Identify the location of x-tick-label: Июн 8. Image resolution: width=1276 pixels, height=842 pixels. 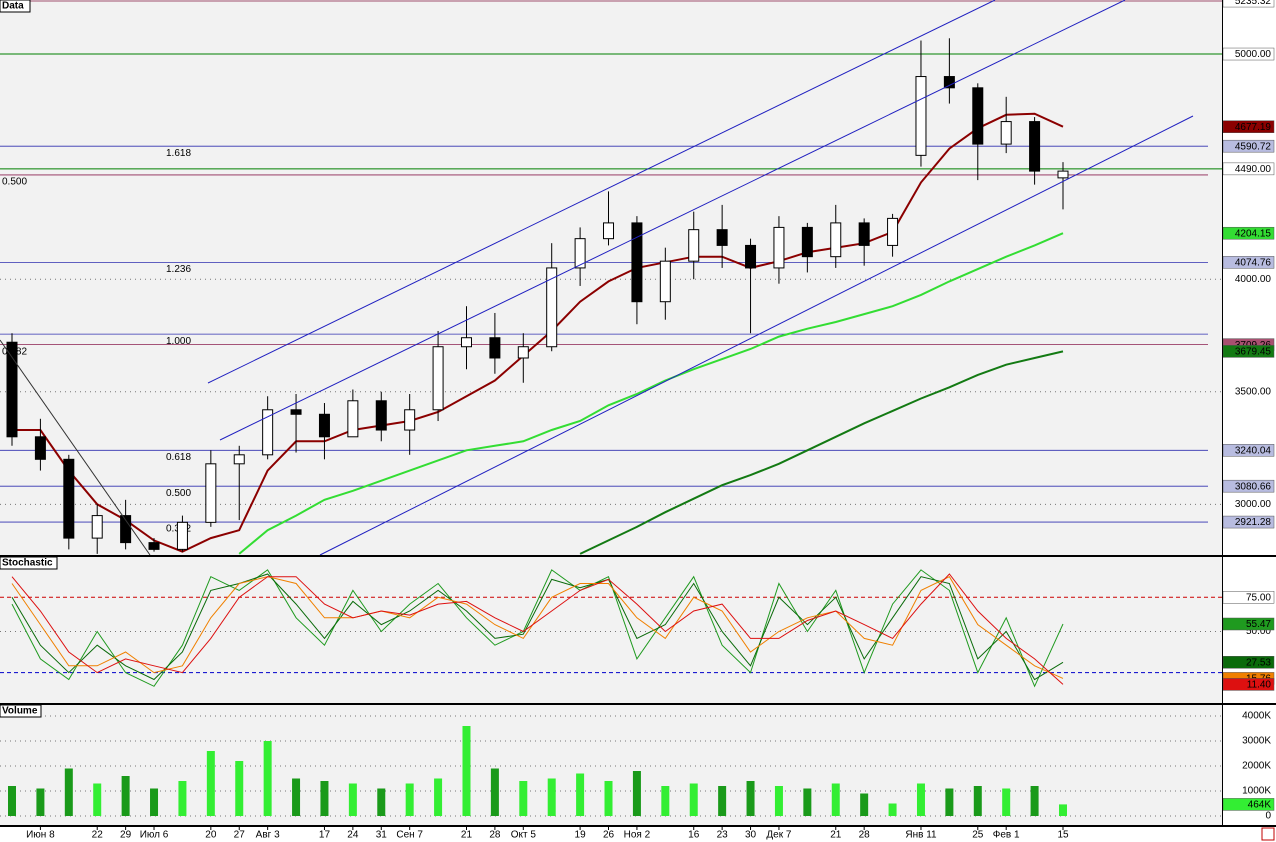
(40, 835).